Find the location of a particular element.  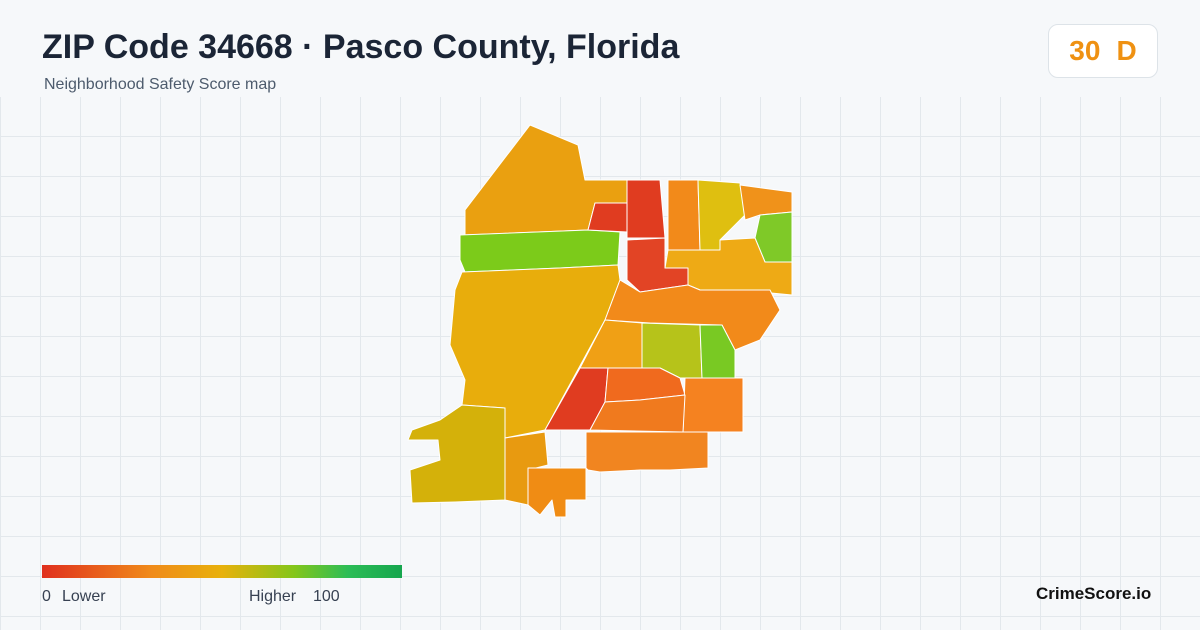

legend-min: 0 is located at coordinates (46, 596).